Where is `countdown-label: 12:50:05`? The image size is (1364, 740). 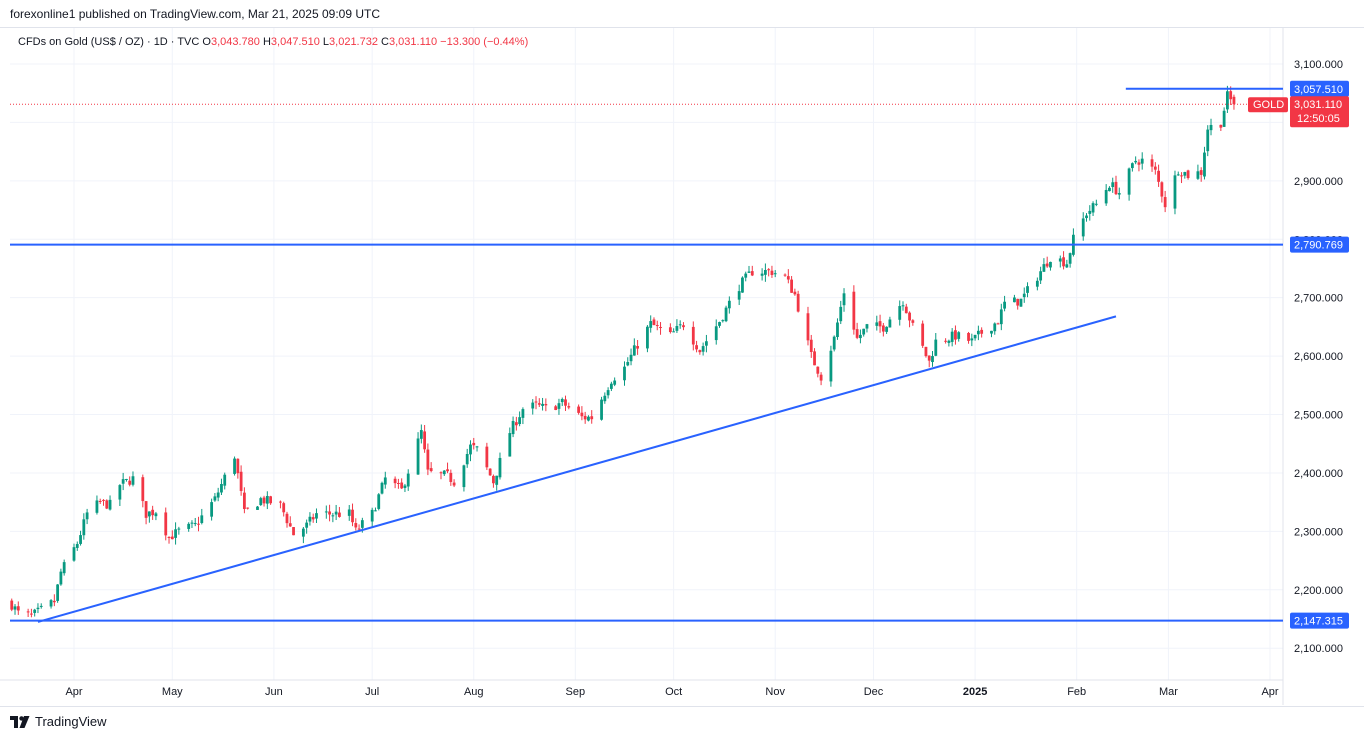
countdown-label: 12:50:05 is located at coordinates (1318, 119).